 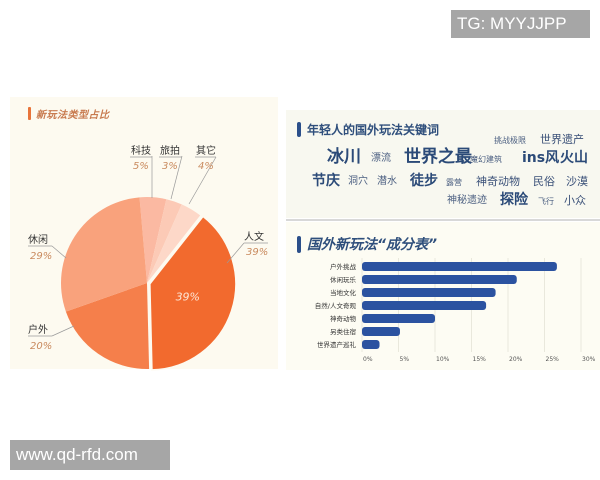 What do you see at coordinates (254, 236) in the screenshot?
I see `pie-label-name: 人文` at bounding box center [254, 236].